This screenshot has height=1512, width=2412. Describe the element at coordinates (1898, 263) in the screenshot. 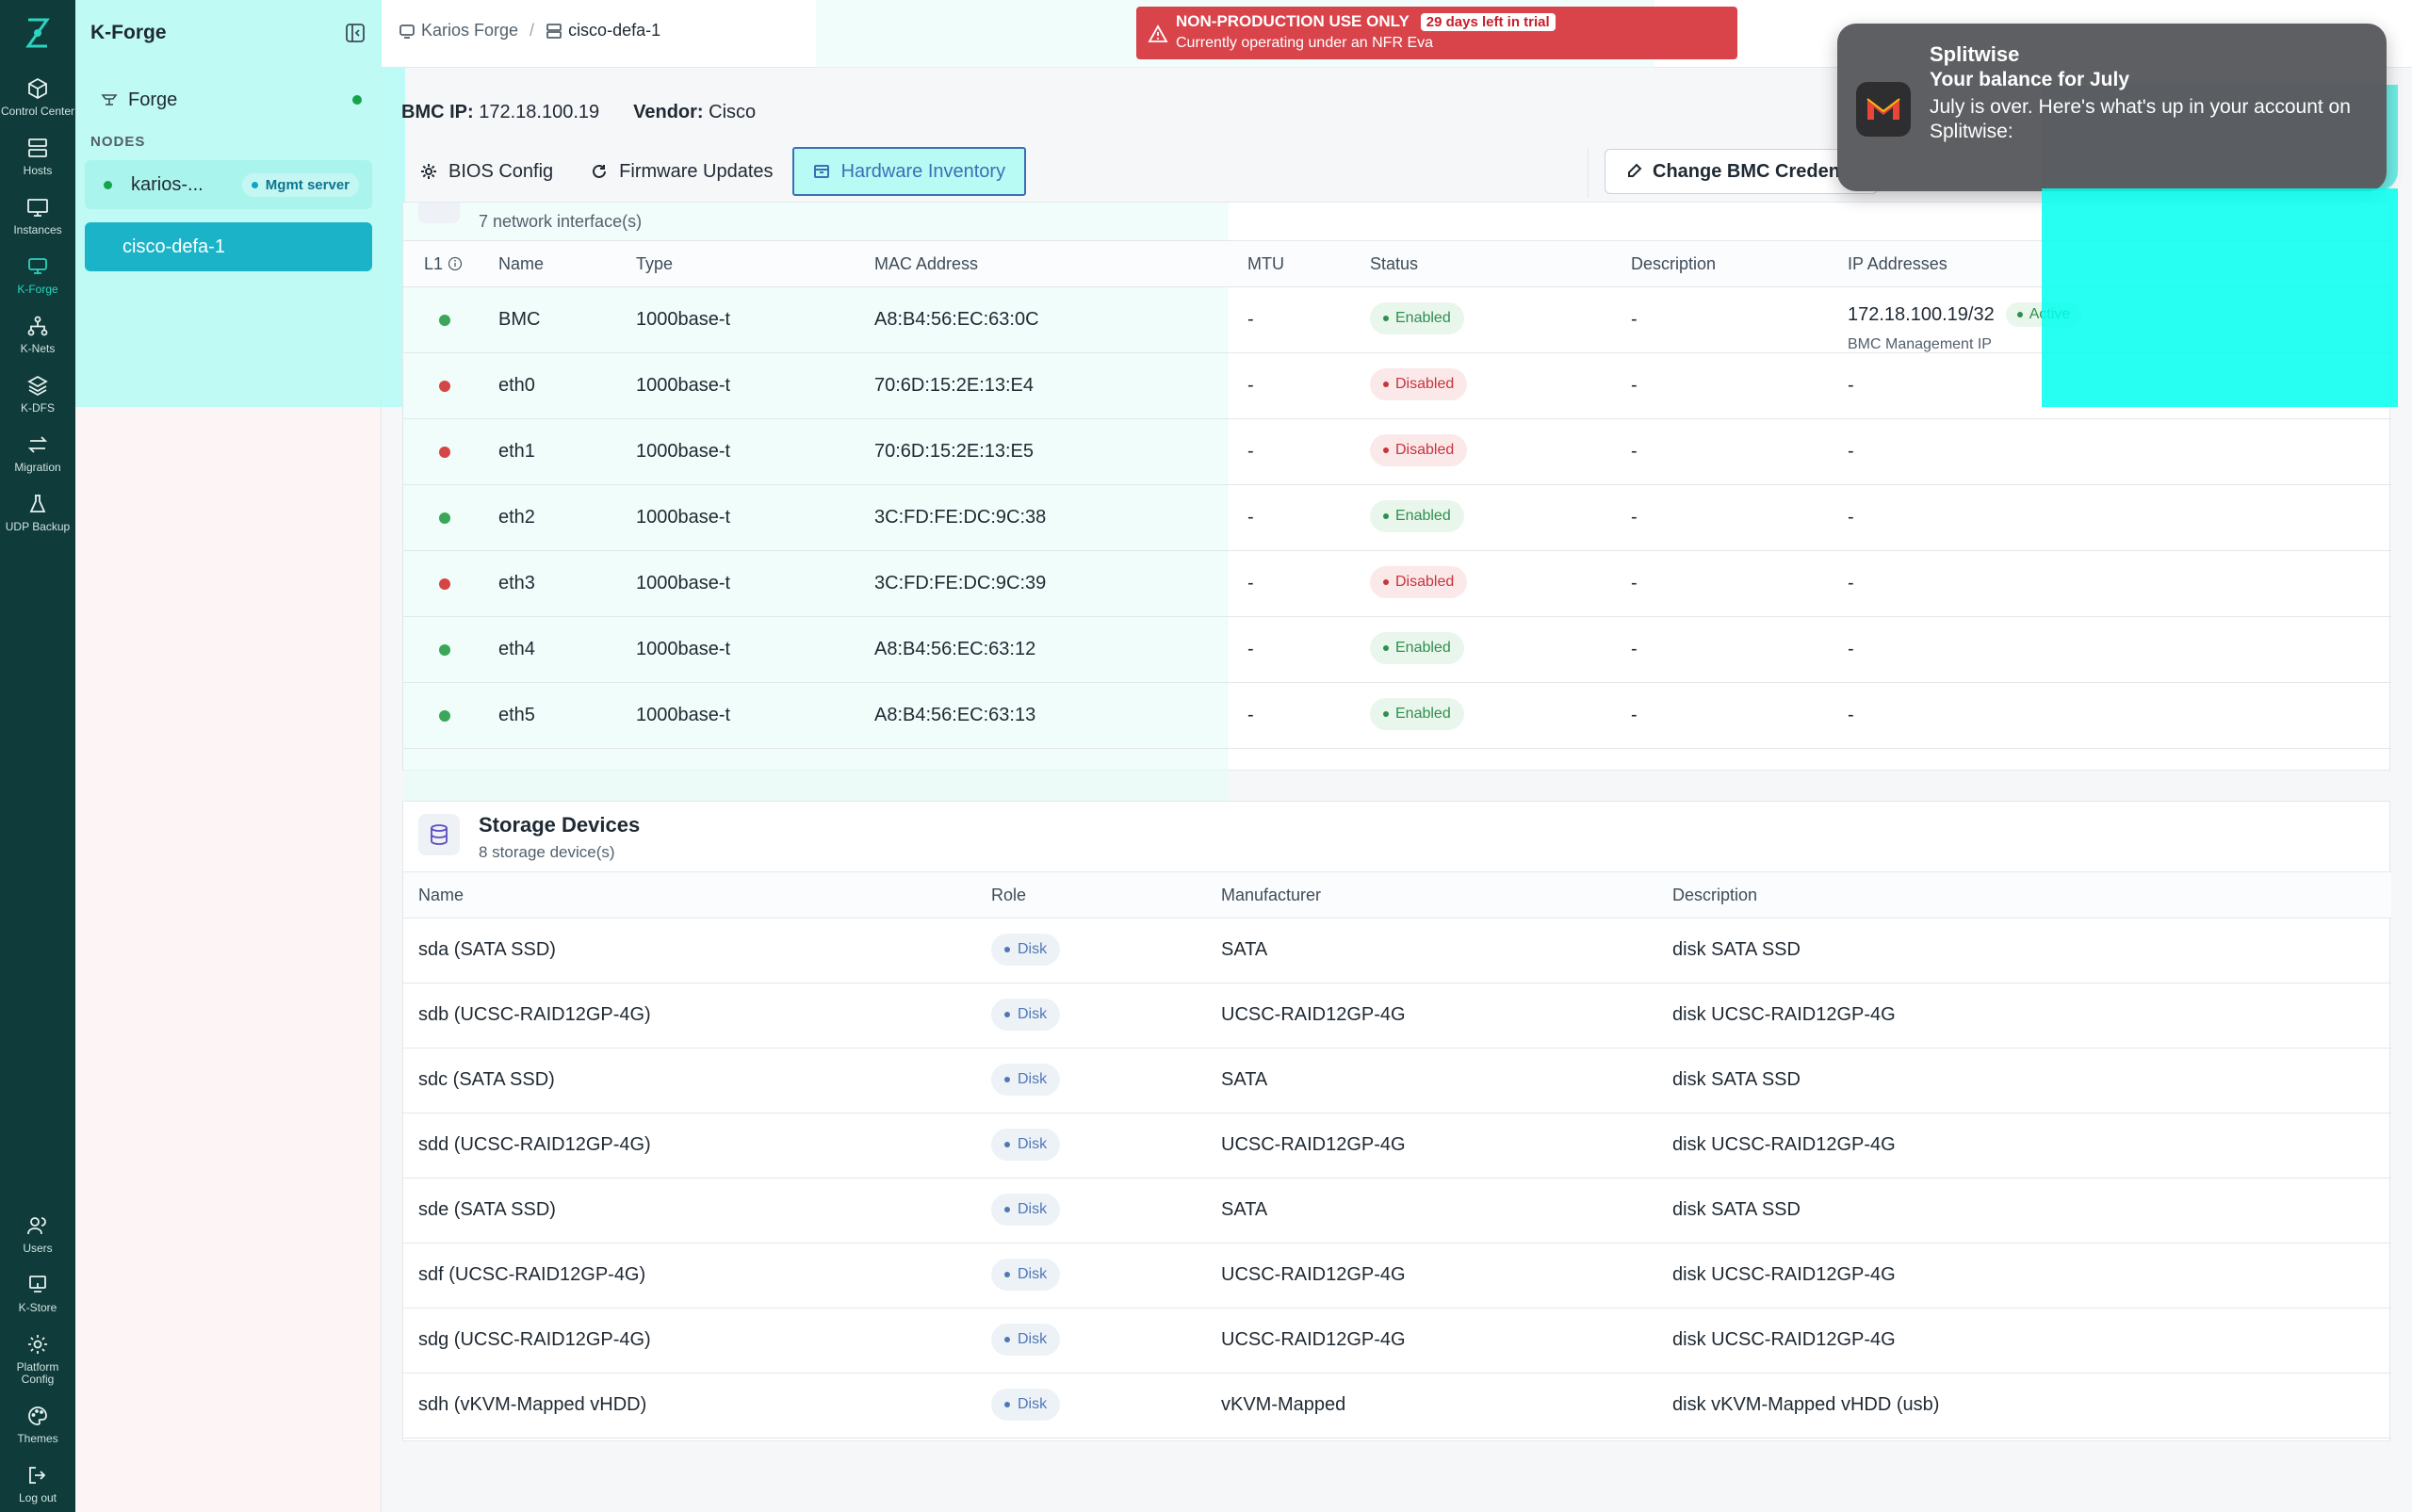

I see `col-ip: IP Addresses` at that location.